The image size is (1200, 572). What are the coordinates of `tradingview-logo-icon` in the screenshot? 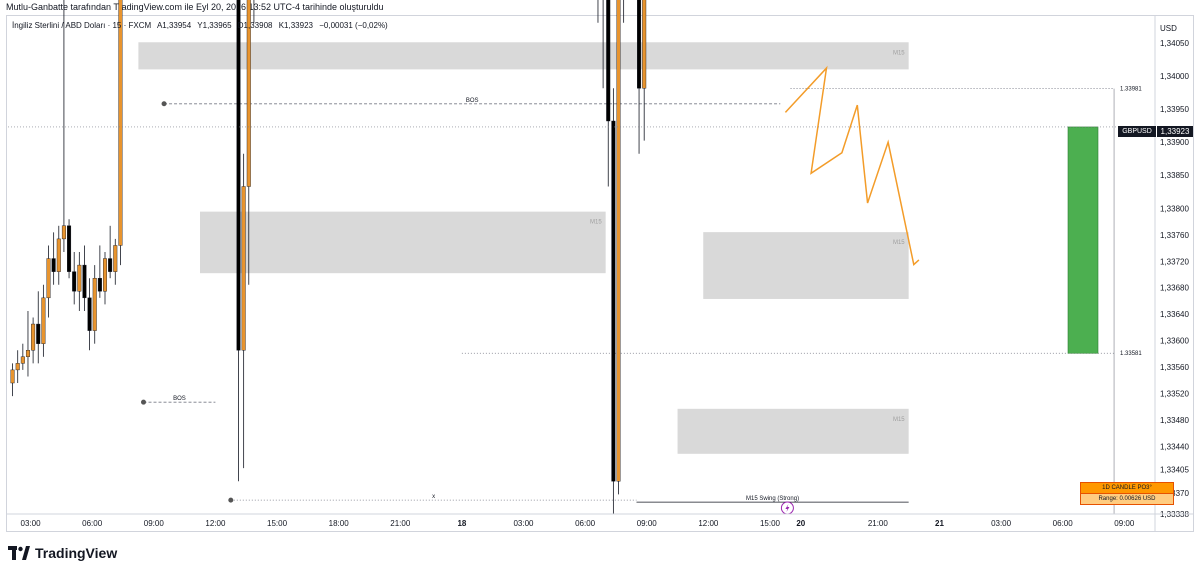 It's located at (19, 553).